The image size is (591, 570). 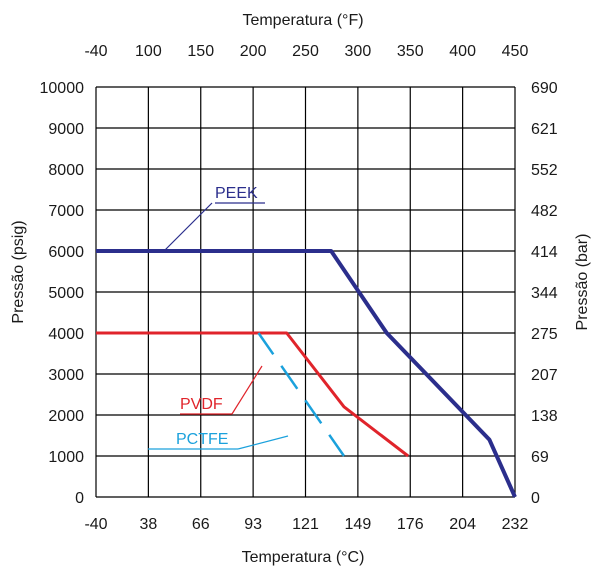 What do you see at coordinates (200, 51) in the screenshot?
I see `x-tick-label-top: 150` at bounding box center [200, 51].